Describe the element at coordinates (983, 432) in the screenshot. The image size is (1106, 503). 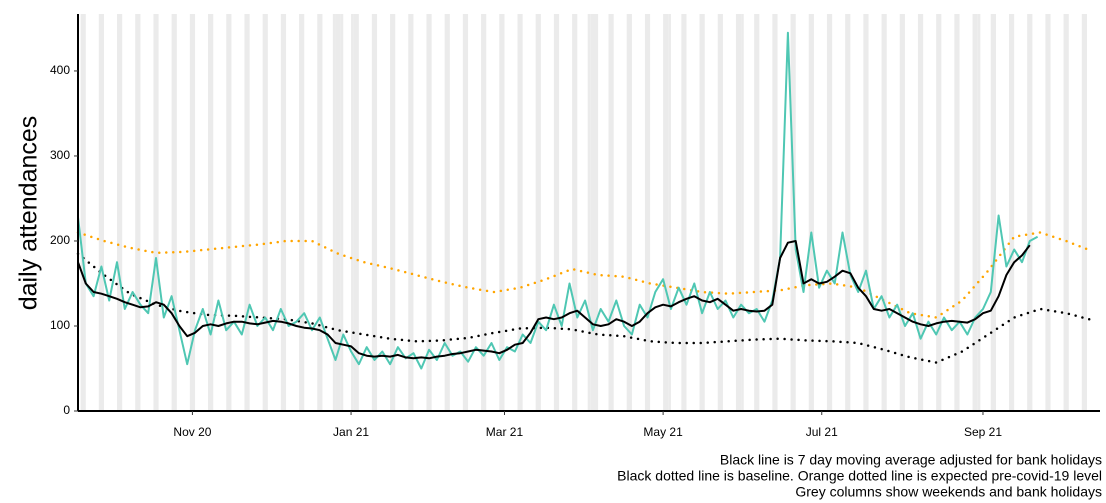
I see `x-tick-label: Sep 21` at that location.